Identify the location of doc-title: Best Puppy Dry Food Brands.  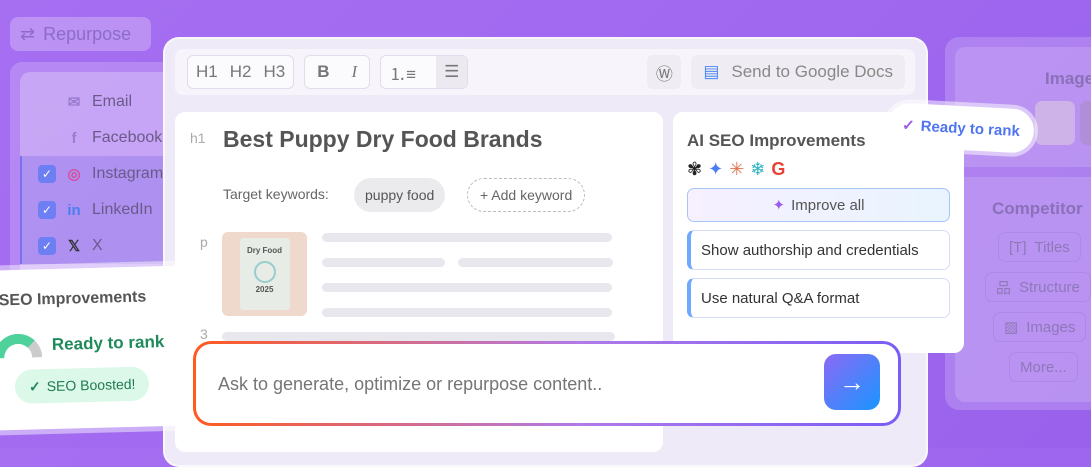
(383, 139).